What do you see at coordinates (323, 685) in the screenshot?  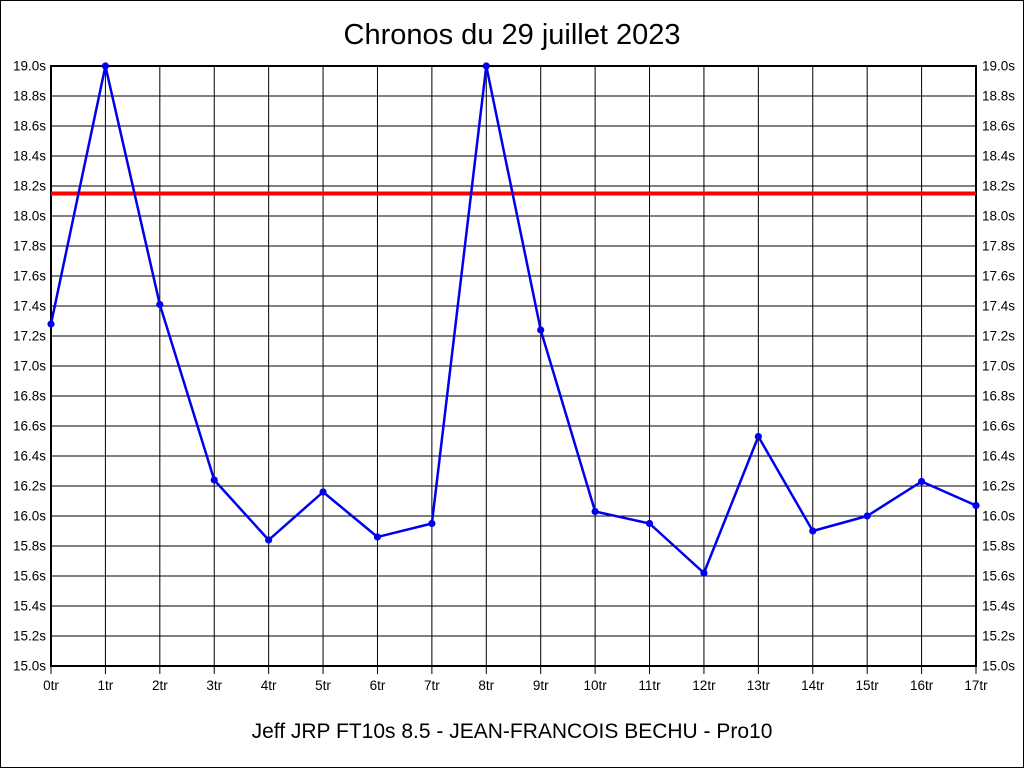 I see `x-tick-label: 5tr` at bounding box center [323, 685].